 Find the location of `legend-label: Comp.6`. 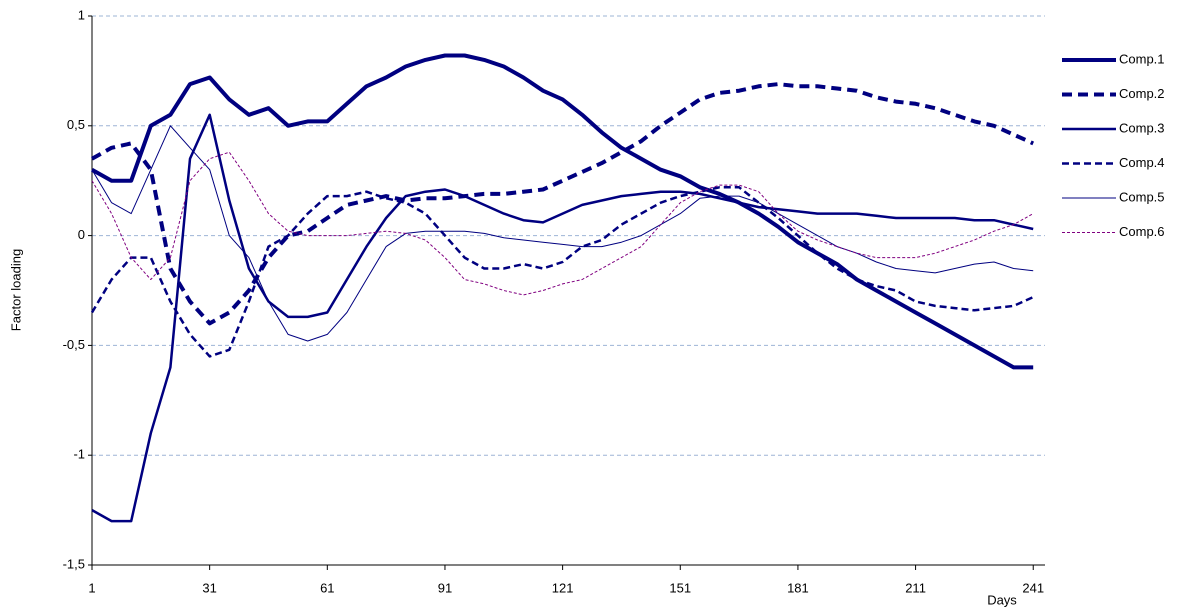

legend-label: Comp.6 is located at coordinates (1142, 231).